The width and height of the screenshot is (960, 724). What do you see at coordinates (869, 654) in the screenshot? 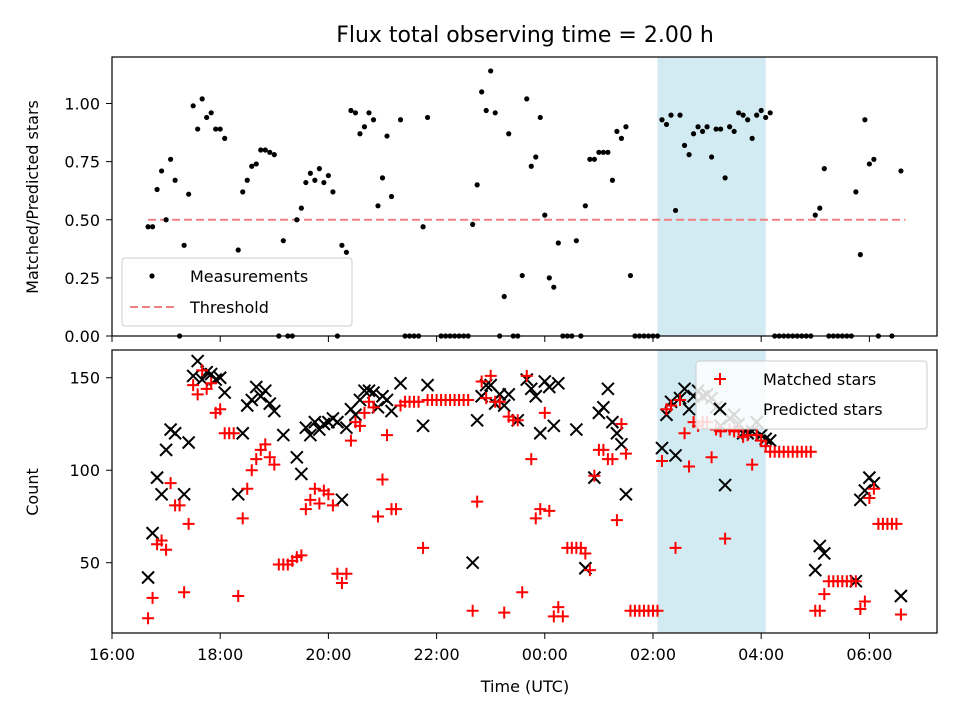
I see `bottom-x-tick-label: 06:00` at bounding box center [869, 654].